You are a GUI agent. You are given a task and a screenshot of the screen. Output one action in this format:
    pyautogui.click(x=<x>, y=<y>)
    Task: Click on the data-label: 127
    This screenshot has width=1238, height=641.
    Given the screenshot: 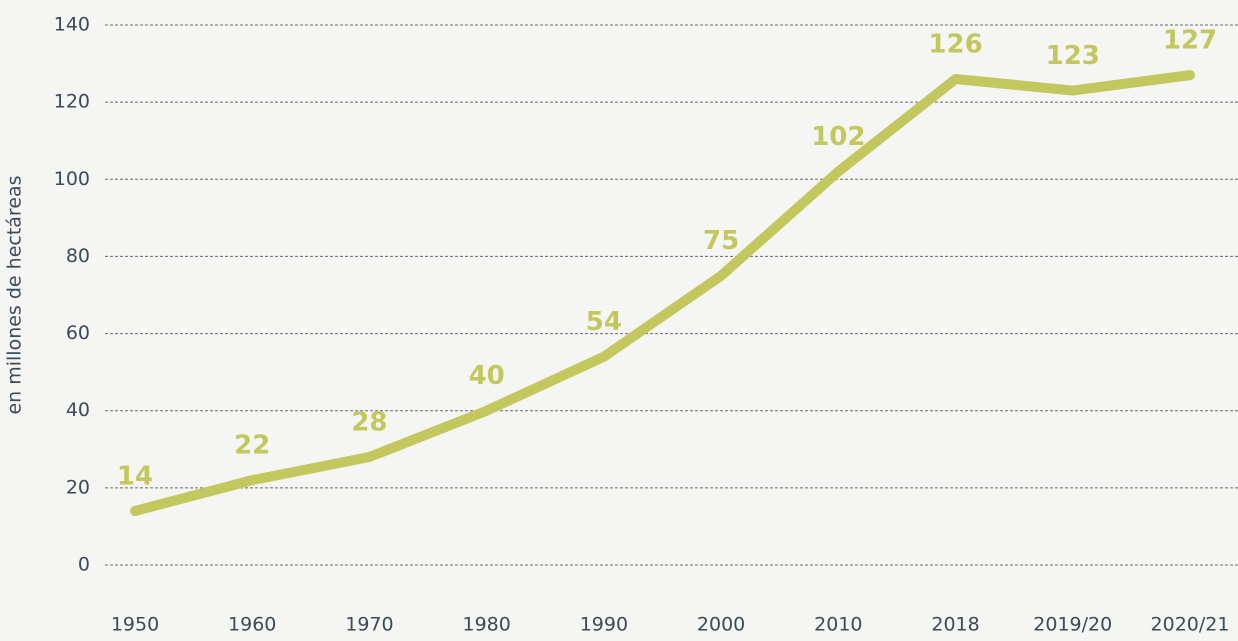 What is the action you would take?
    pyautogui.click(x=1190, y=41)
    